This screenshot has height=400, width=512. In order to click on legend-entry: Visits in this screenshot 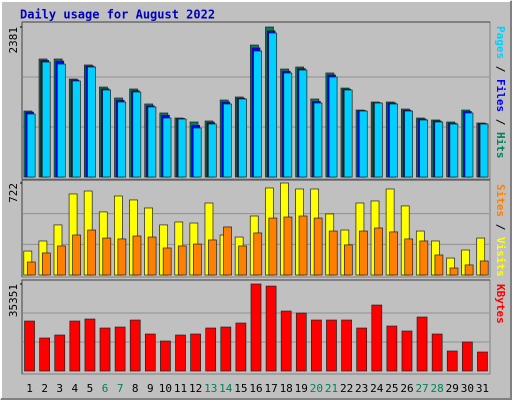, I will do `click(500, 257)`.